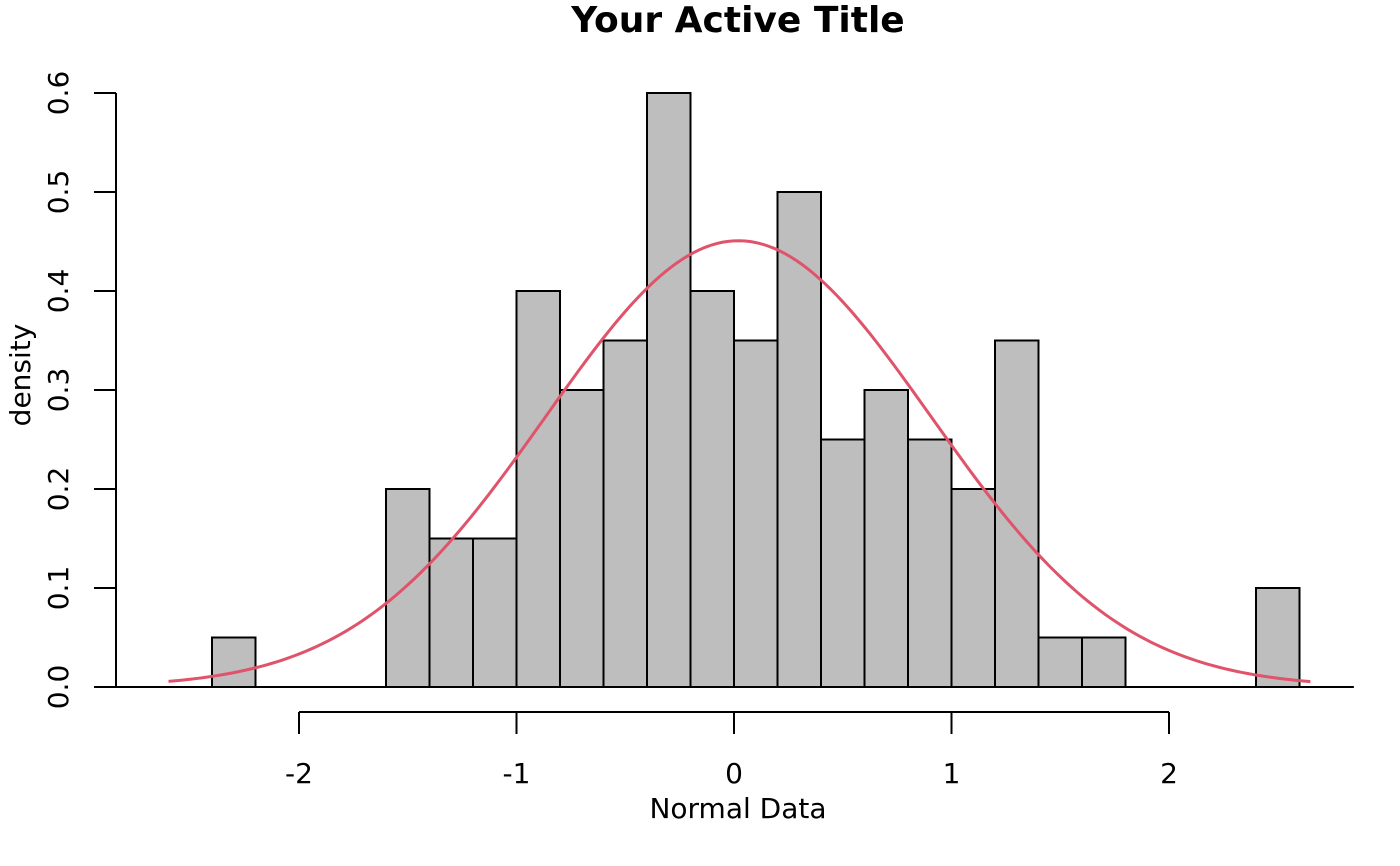  I want to click on y-tick-label: 0.0, so click(58, 687).